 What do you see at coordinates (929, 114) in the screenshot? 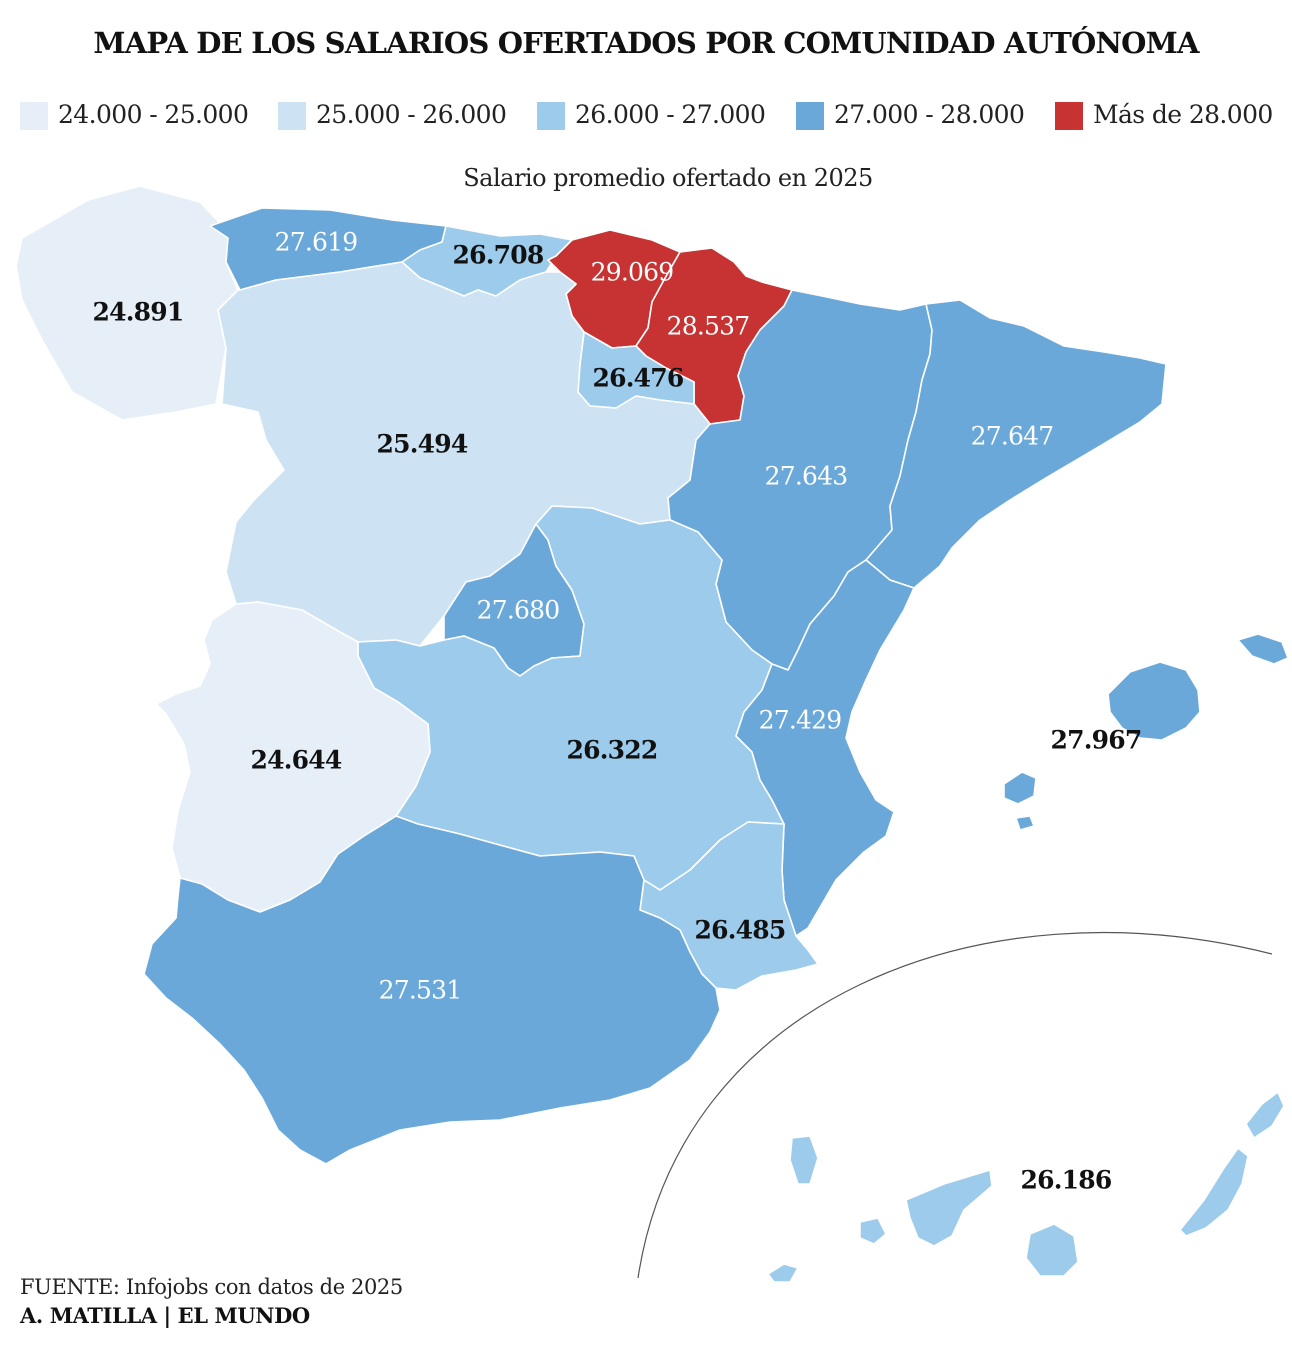
I see `legend-label: 27.000 - 28.000` at bounding box center [929, 114].